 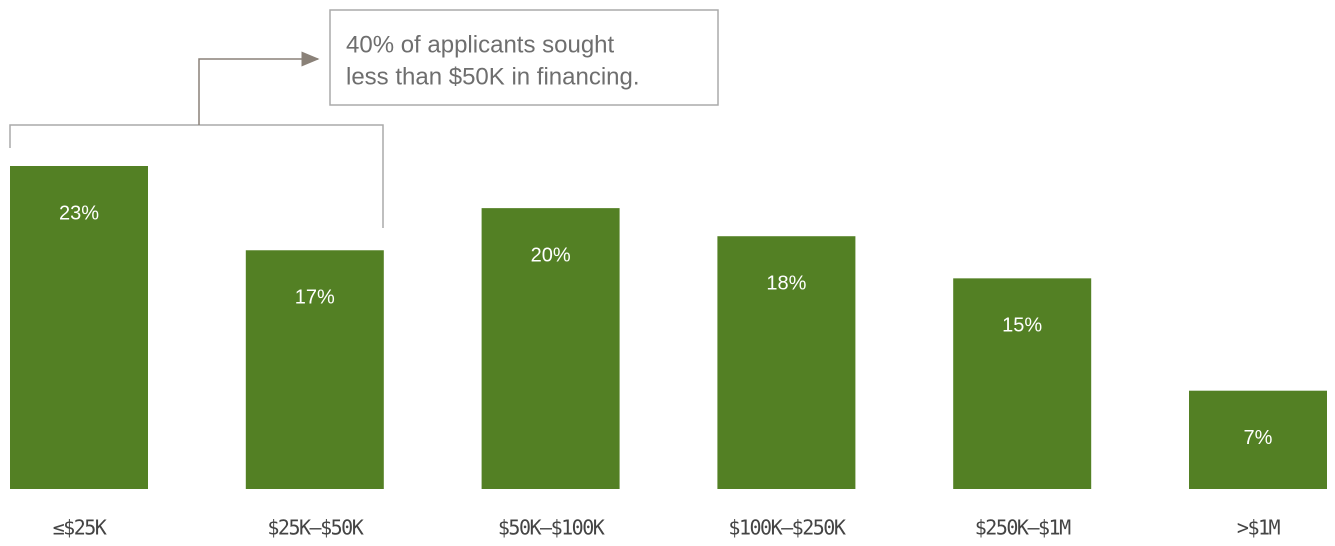 I want to click on x-tick-label: ≤$25K, so click(x=80, y=528).